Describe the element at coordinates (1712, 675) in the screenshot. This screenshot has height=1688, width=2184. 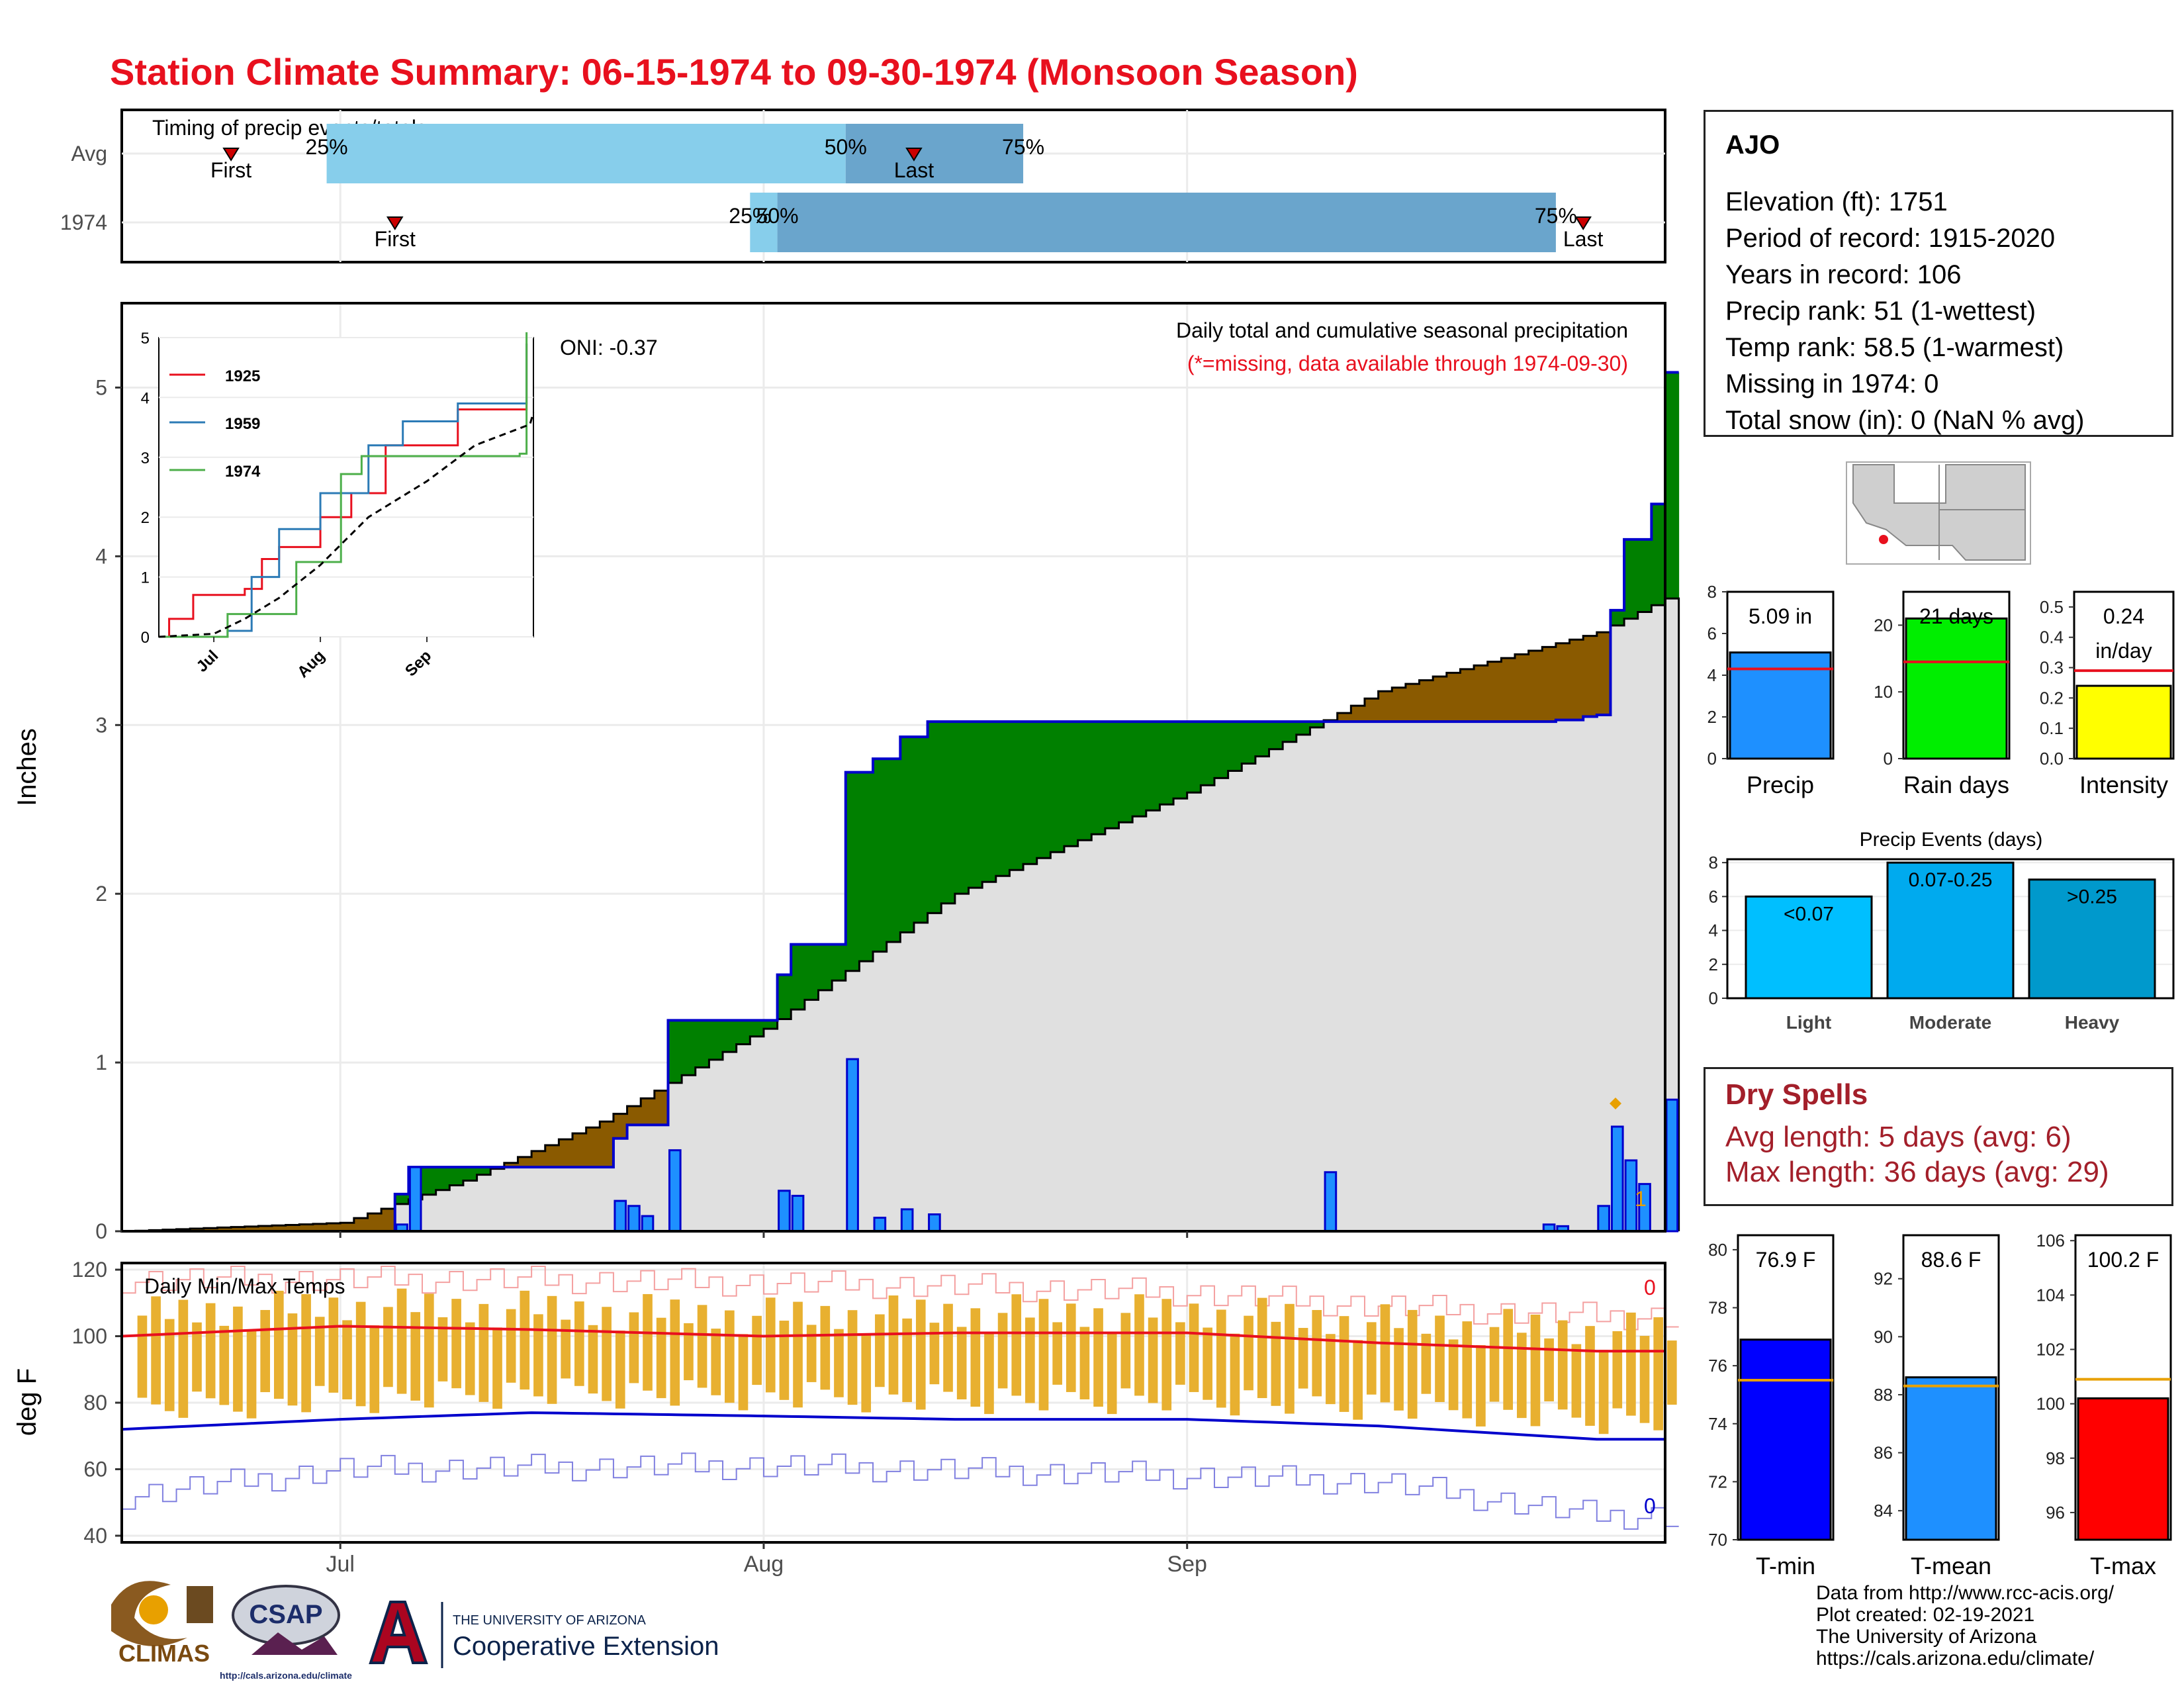
I see `precip-total-tick-label: 4` at that location.